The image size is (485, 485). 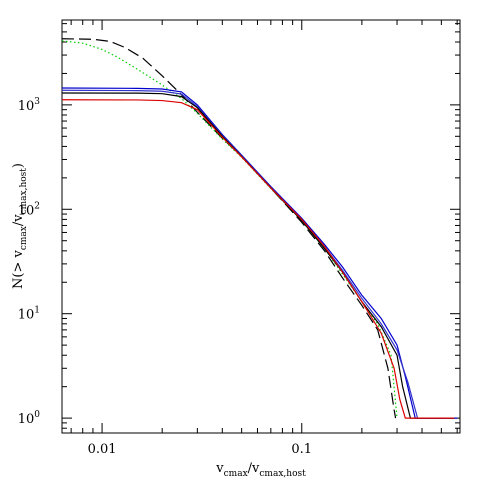 I want to click on y-axis-label: N(> vcmax/vcmax,host), so click(x=20, y=226).